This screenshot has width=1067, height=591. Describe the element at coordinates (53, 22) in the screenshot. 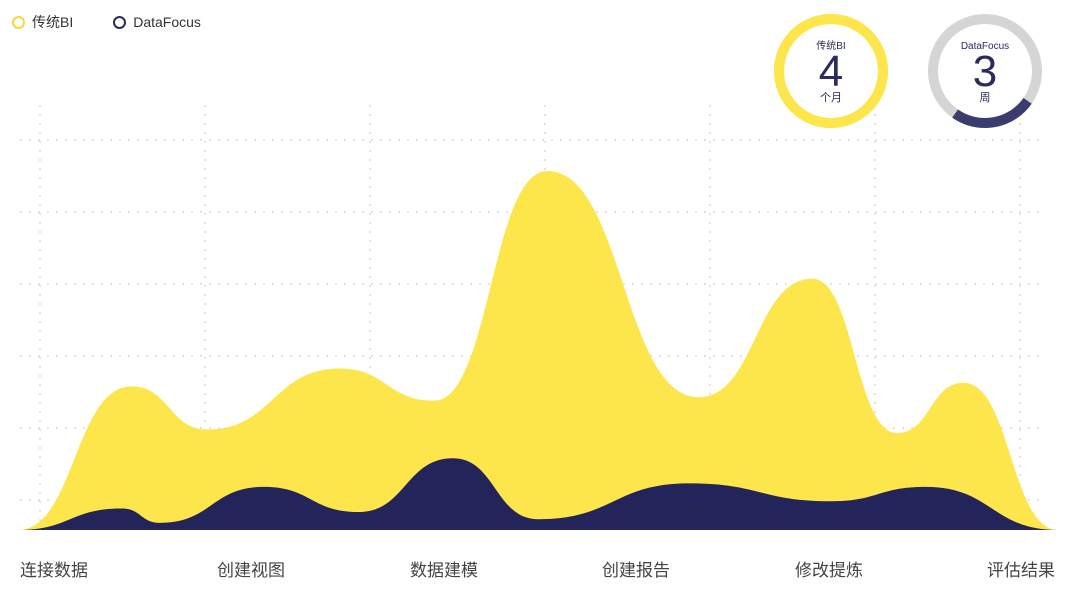

I see `legend-label: 传统BI` at that location.